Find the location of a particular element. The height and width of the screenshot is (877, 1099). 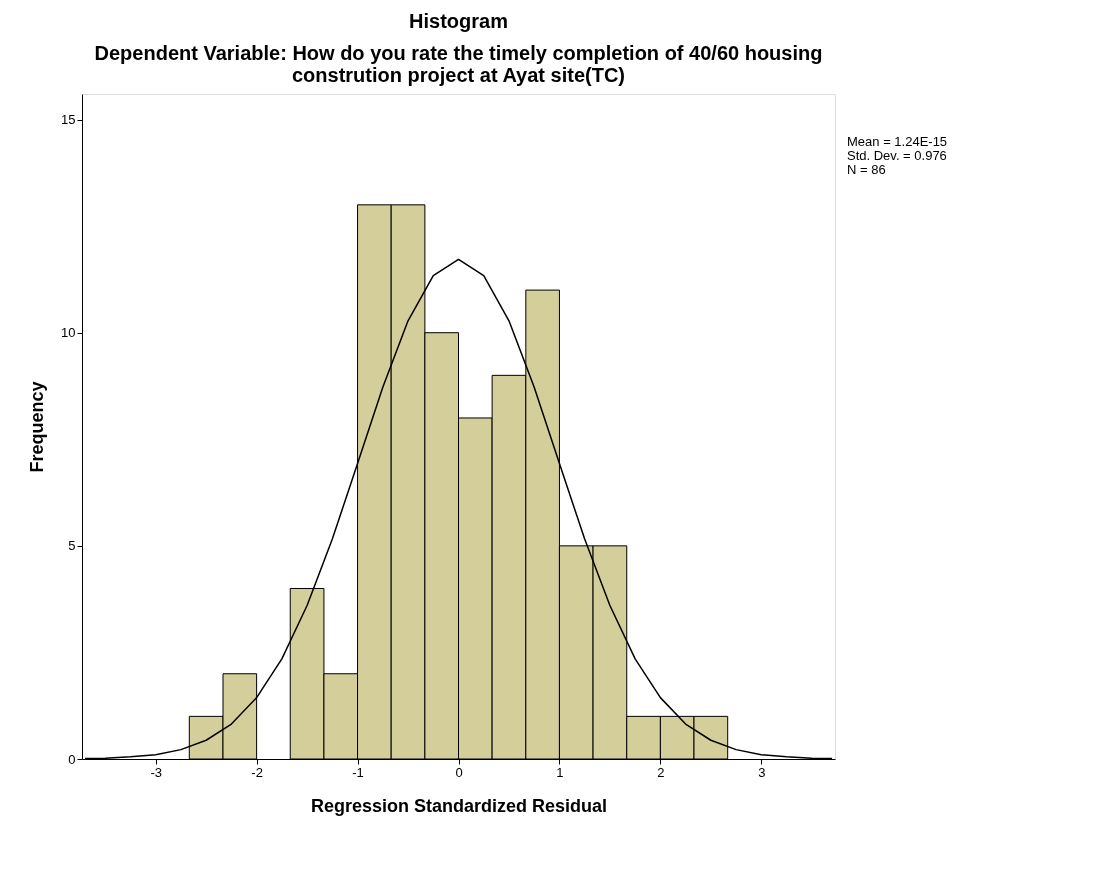

y-axis-title: Frequency is located at coordinates (37, 427).